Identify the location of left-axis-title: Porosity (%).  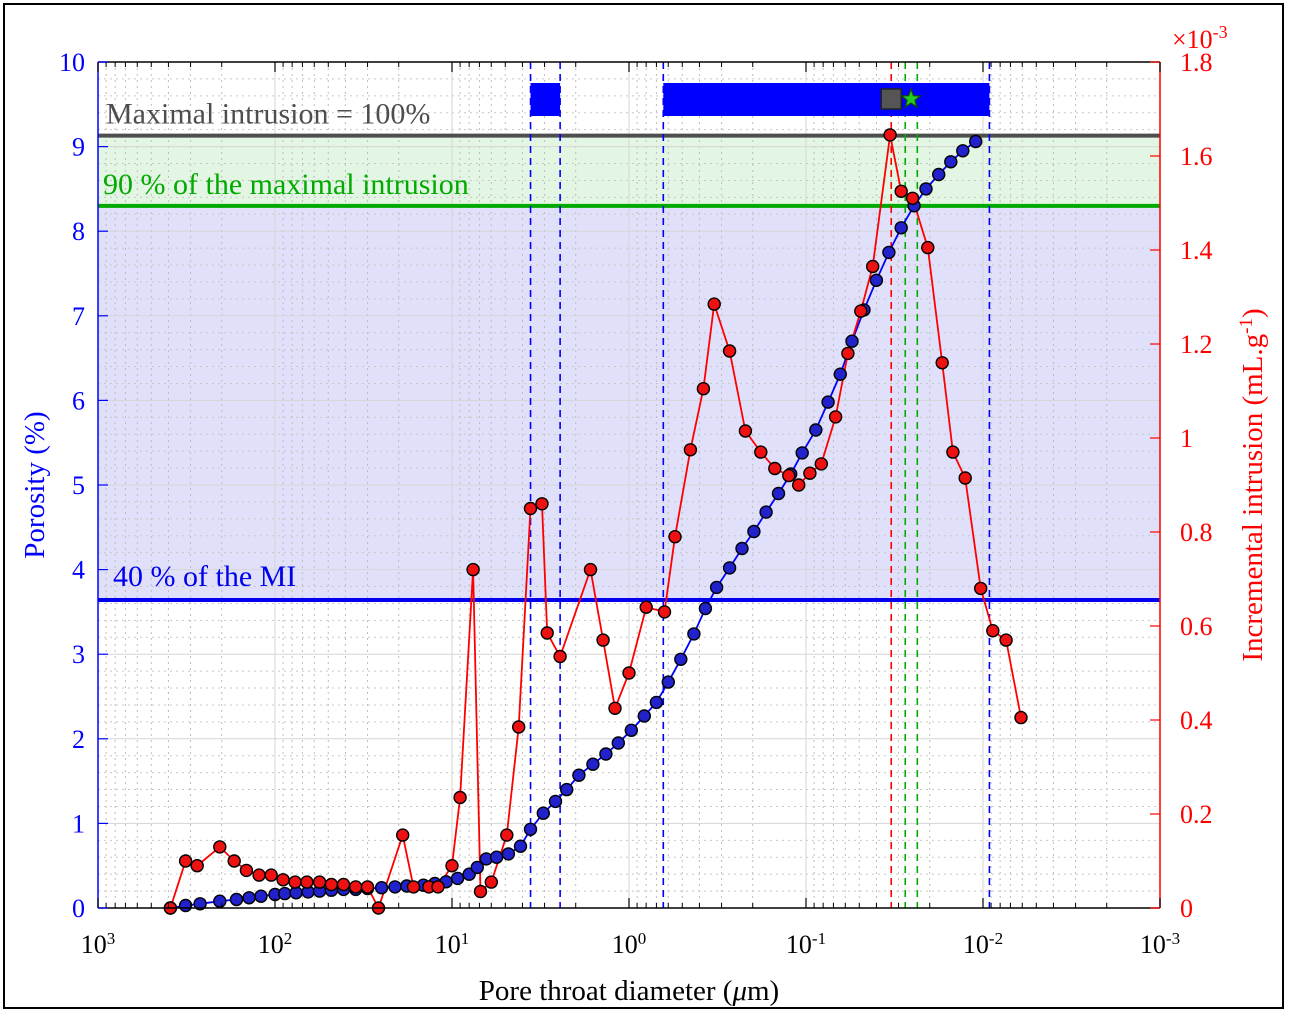
(35, 484).